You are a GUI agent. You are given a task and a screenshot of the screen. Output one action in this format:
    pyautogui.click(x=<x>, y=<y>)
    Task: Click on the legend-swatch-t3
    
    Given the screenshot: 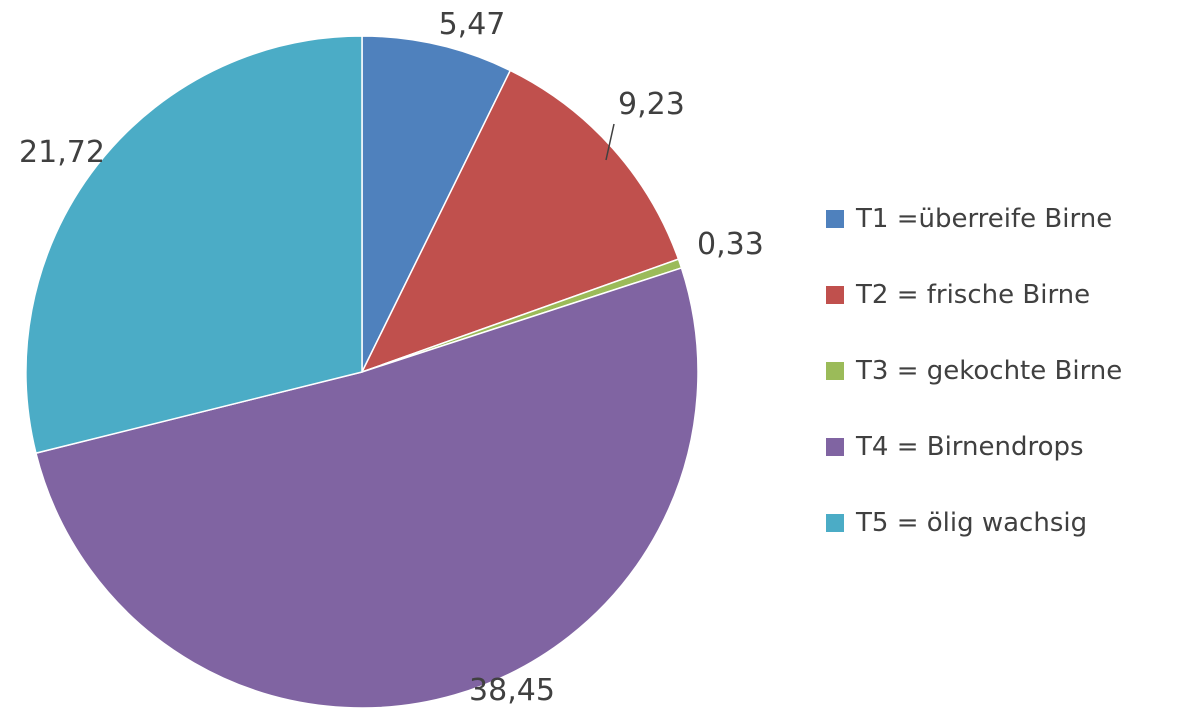 What is the action you would take?
    pyautogui.click(x=835, y=371)
    